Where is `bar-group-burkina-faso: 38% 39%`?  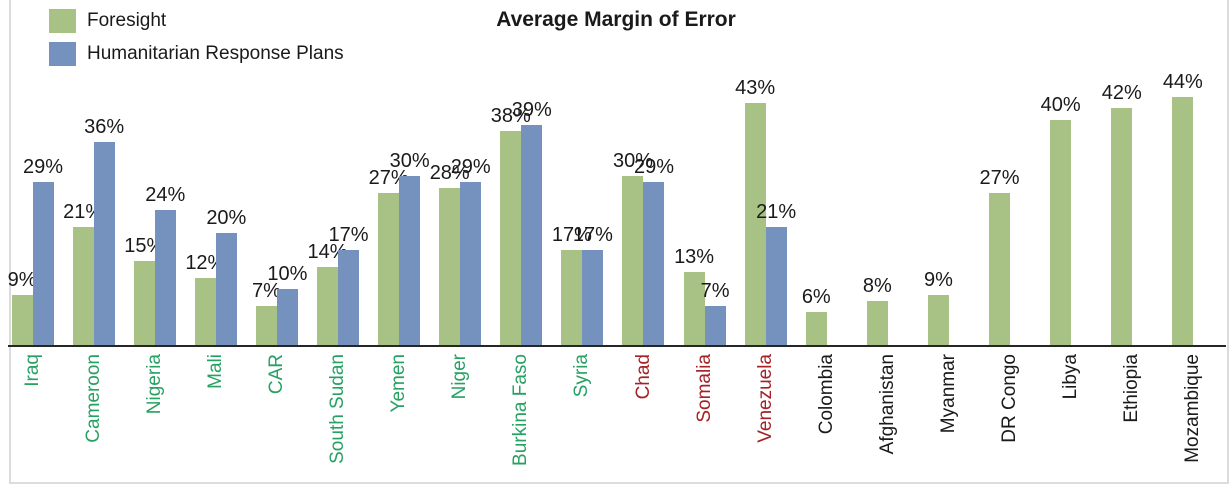
bar-group-burkina-faso: 38% 39% is located at coordinates (521, 173).